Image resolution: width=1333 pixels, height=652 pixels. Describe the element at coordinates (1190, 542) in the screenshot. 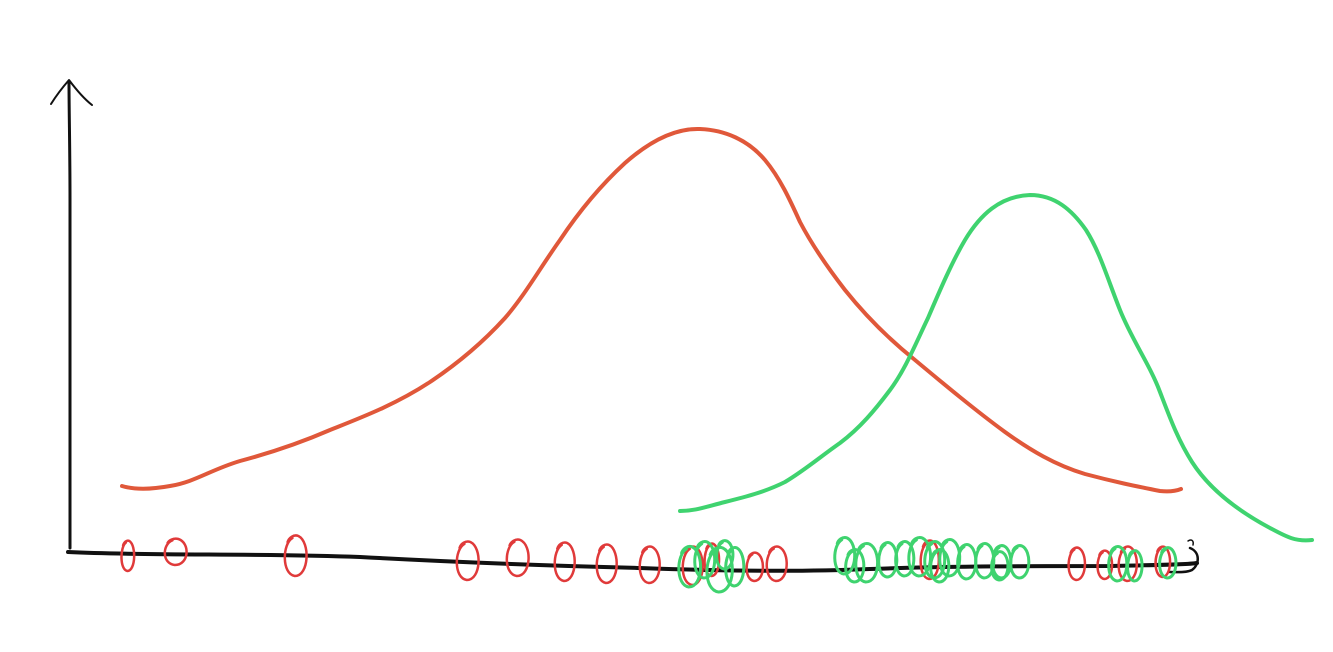

I see `x-axis-end-tick` at that location.